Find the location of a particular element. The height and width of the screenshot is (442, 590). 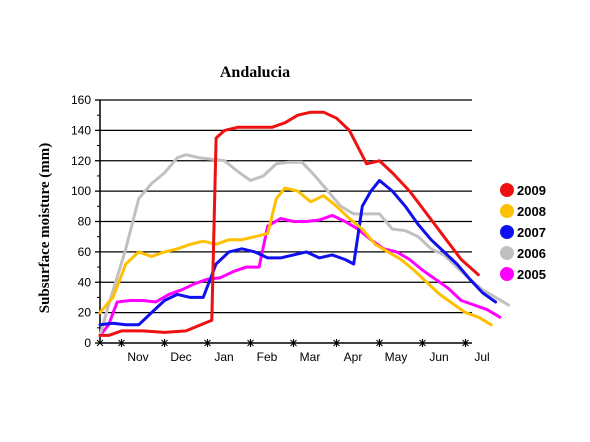

legend-marker-2007 is located at coordinates (507, 232).